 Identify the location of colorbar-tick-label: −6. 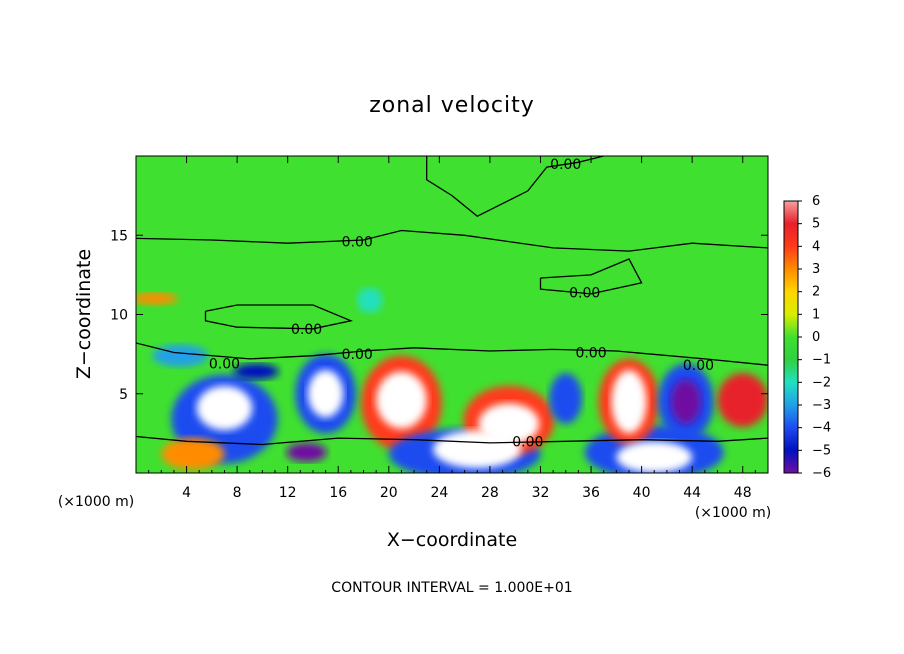
(821, 473).